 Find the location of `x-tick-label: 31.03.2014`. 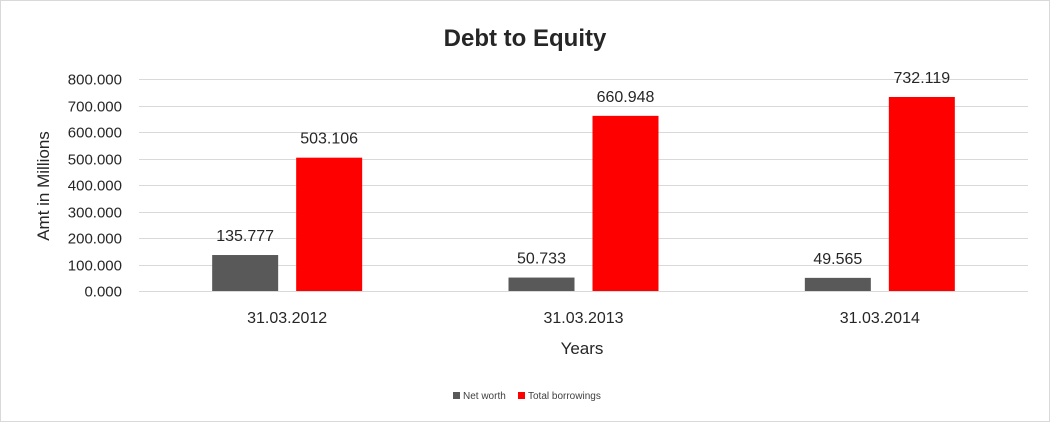

x-tick-label: 31.03.2014 is located at coordinates (880, 318).